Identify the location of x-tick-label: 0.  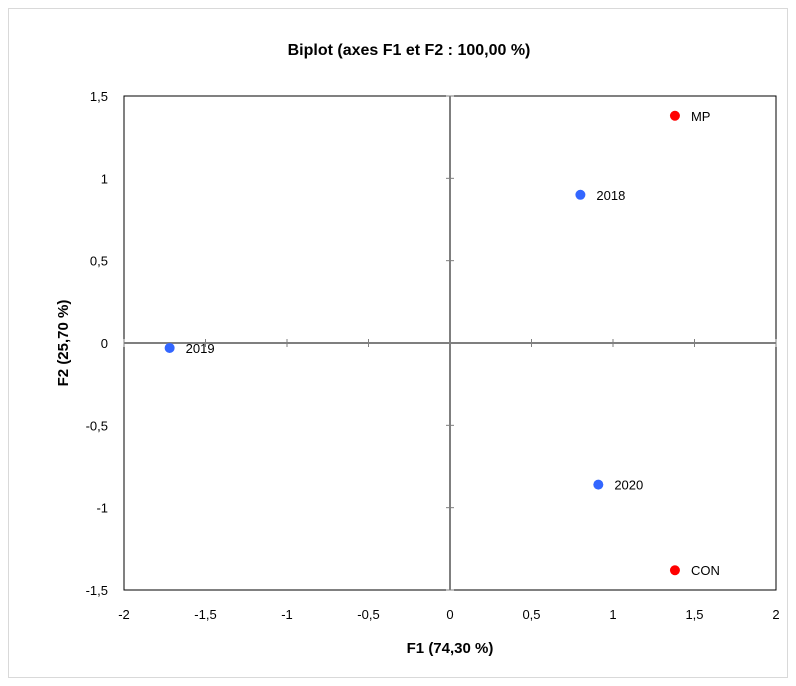
(449, 614).